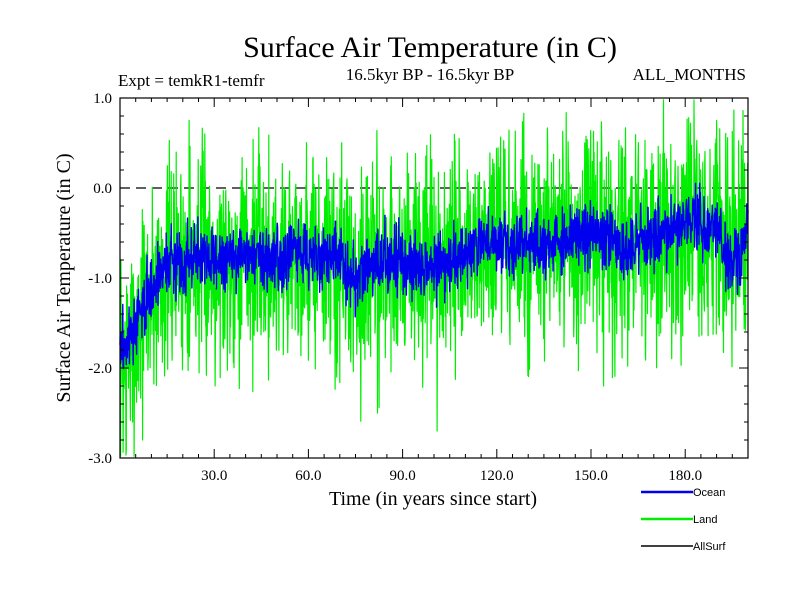 This screenshot has width=800, height=600. I want to click on legend-label-land: Land, so click(705, 520).